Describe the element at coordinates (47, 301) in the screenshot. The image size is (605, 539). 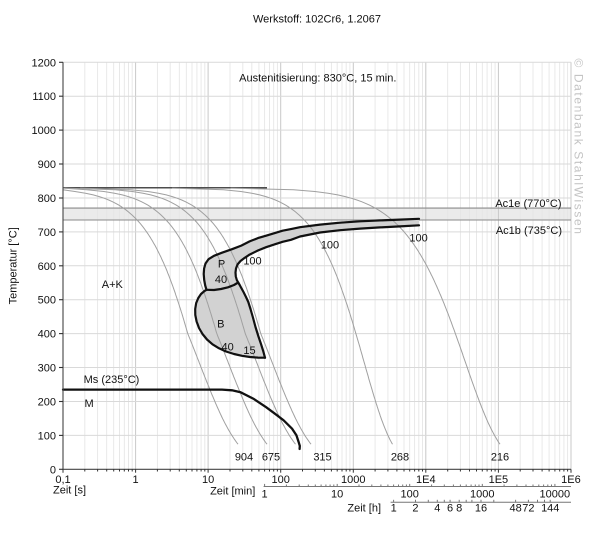
I see `svg-text: 500` at that location.